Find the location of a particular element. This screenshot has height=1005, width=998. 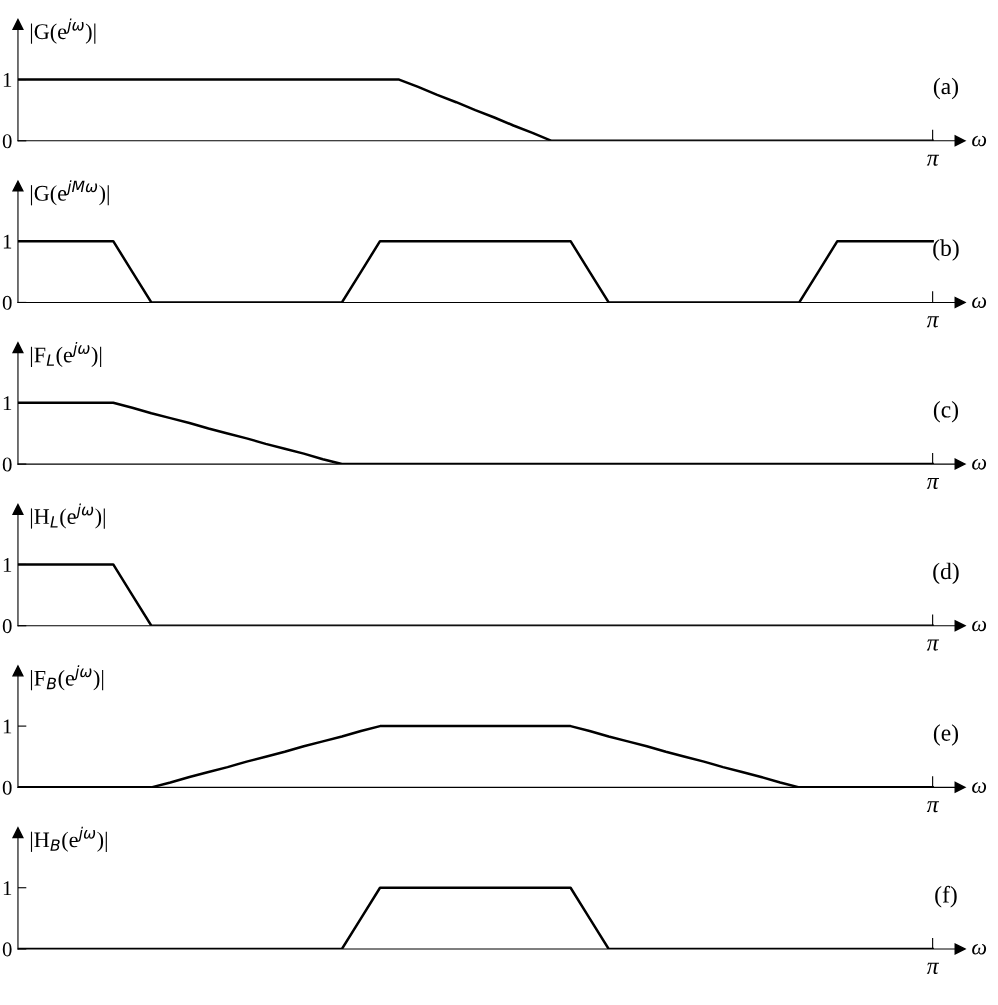

y-axis-title: |H$_{B}$(e$^{jω}$)| is located at coordinates (68, 839).